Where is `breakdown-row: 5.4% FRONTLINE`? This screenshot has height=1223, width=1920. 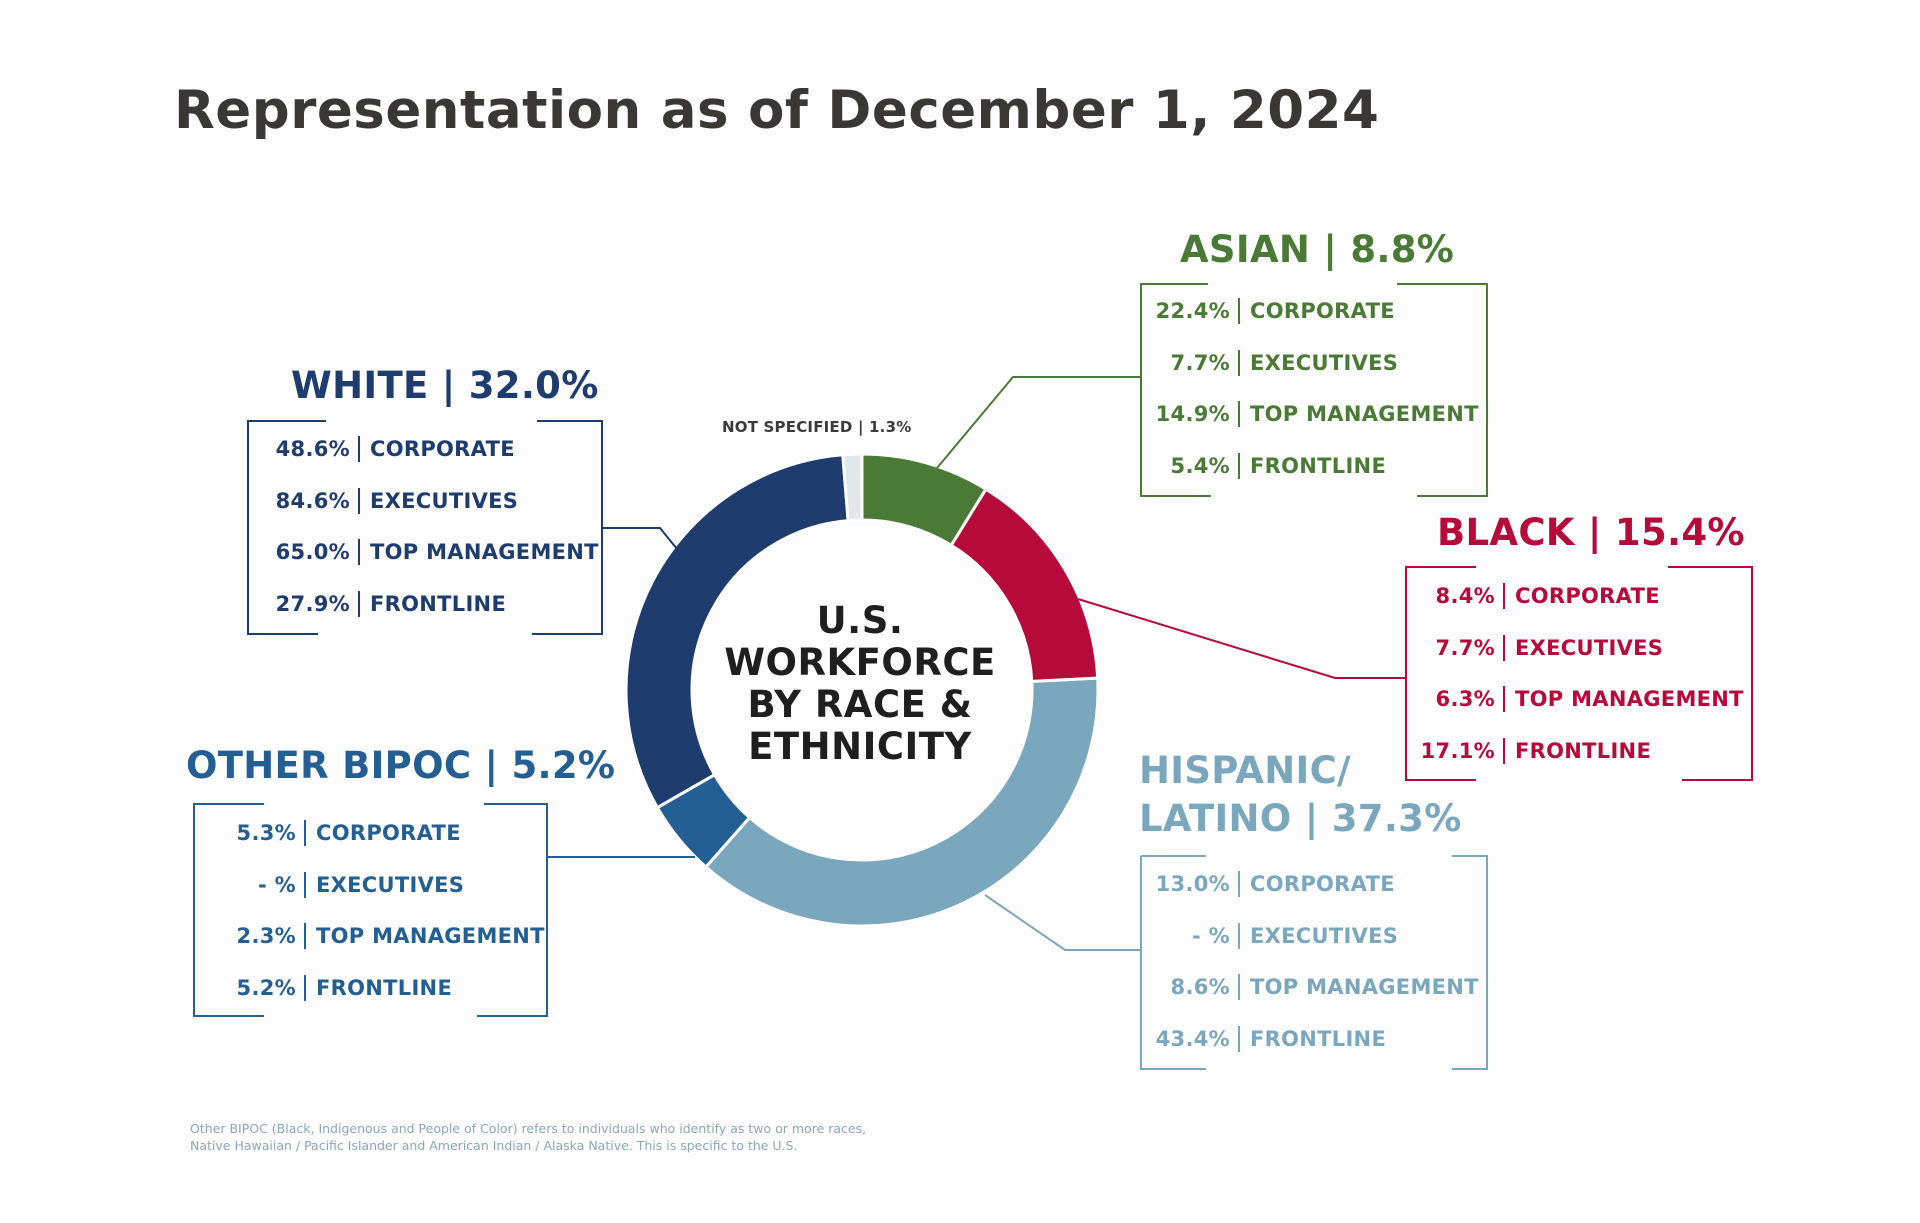 breakdown-row: 5.4% FRONTLINE is located at coordinates (1268, 465).